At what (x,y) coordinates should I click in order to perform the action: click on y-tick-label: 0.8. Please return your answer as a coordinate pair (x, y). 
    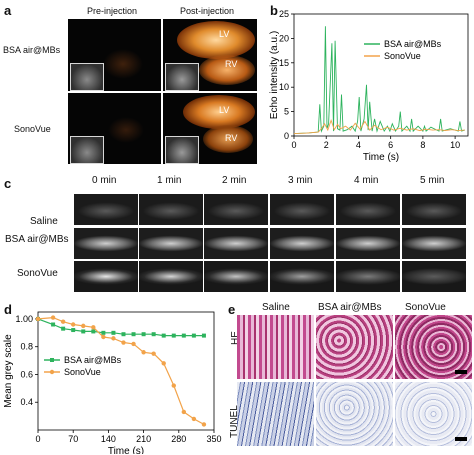
    Looking at the image, I should click on (26, 347).